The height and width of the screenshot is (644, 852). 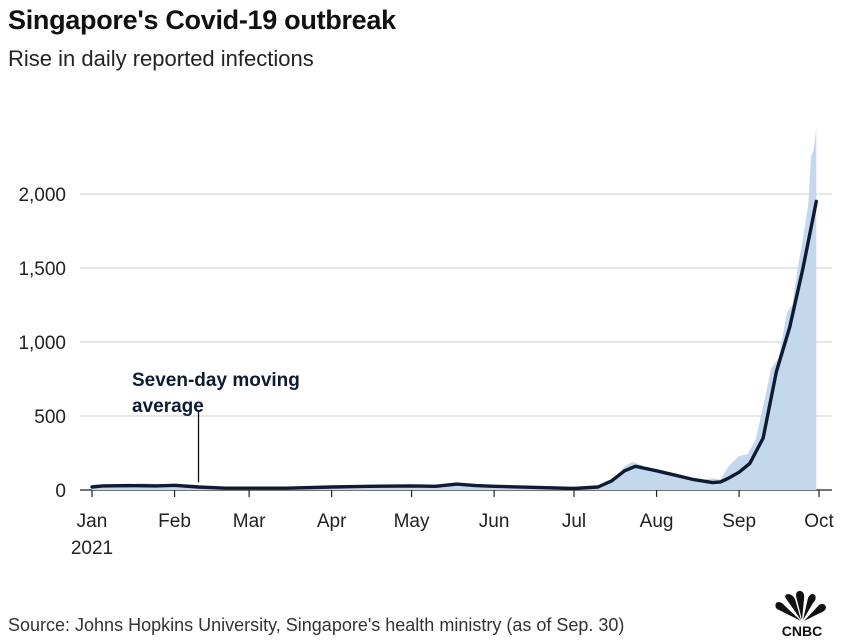 I want to click on y-tick-label: 1,500, so click(x=42, y=269).